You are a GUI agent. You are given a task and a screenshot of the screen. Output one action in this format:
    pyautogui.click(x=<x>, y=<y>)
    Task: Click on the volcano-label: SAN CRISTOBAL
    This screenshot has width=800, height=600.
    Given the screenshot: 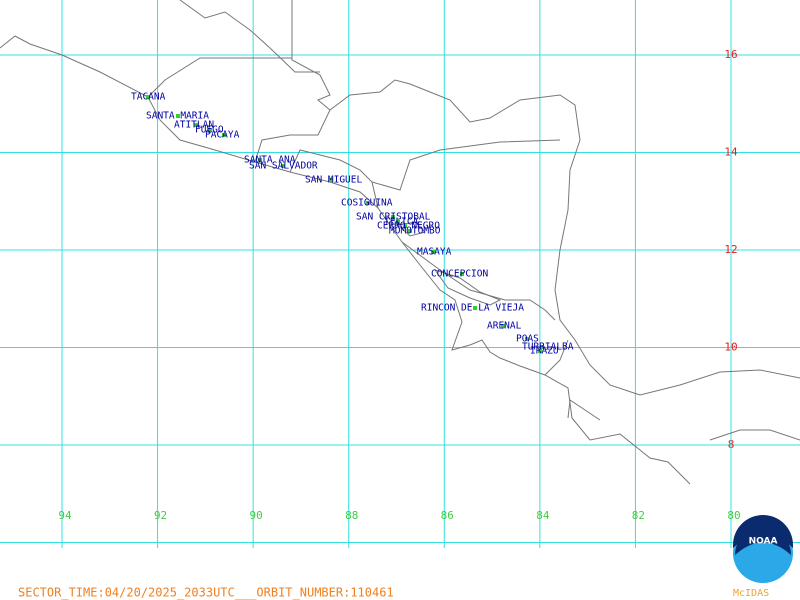 What is the action you would take?
    pyautogui.click(x=393, y=217)
    